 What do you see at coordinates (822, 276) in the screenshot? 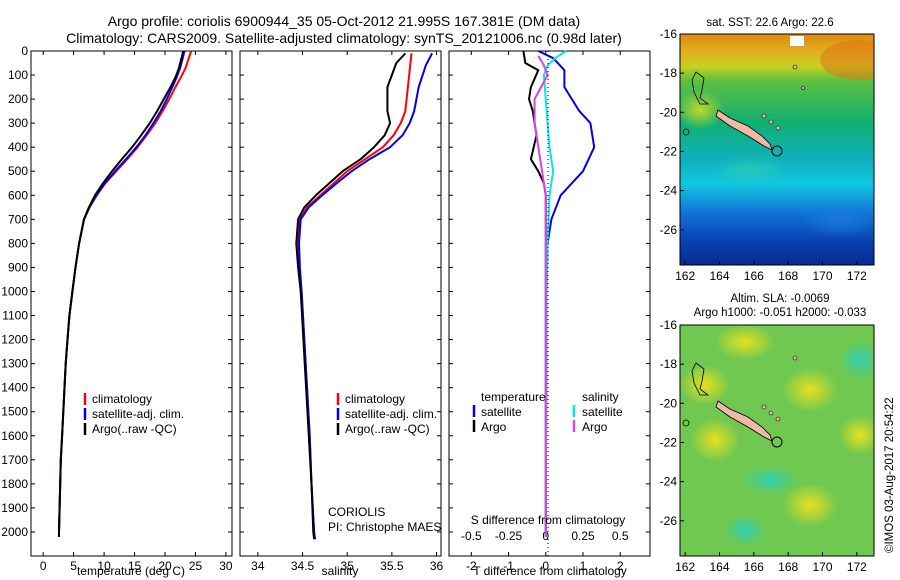
I see `longitude-tick-label: 170` at bounding box center [822, 276].